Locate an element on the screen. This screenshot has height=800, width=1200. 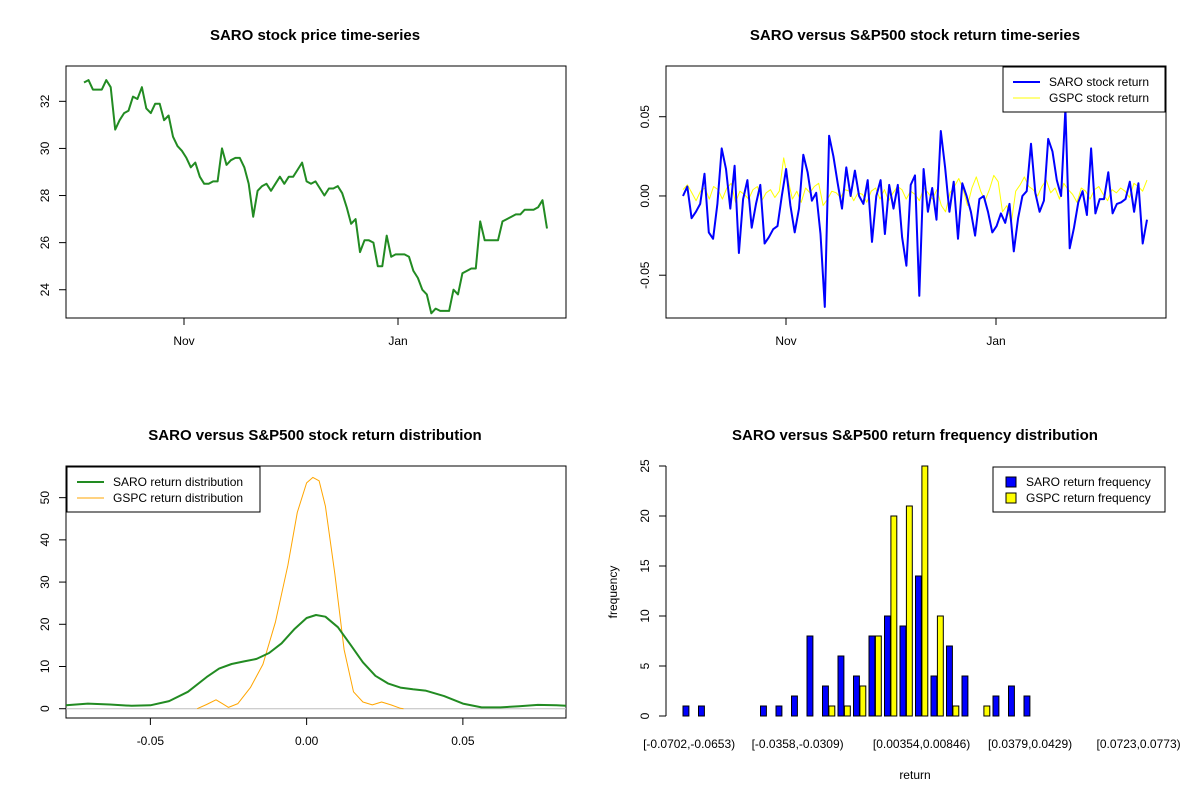
returns-x-tick-label-jan: Jan is located at coordinates (995, 341).